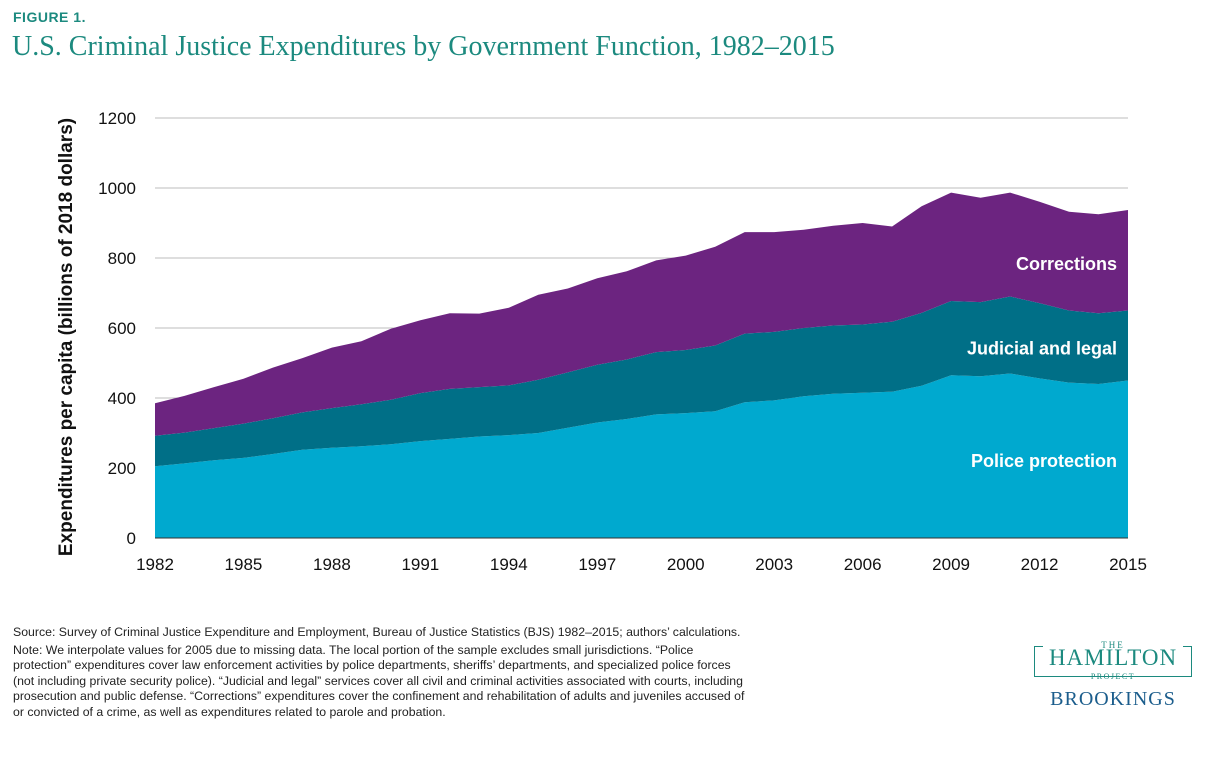 Image resolution: width=1206 pixels, height=770 pixels. Describe the element at coordinates (1042, 349) in the screenshot. I see `series-label-judicial-and-legal: Judicial and legal` at that location.